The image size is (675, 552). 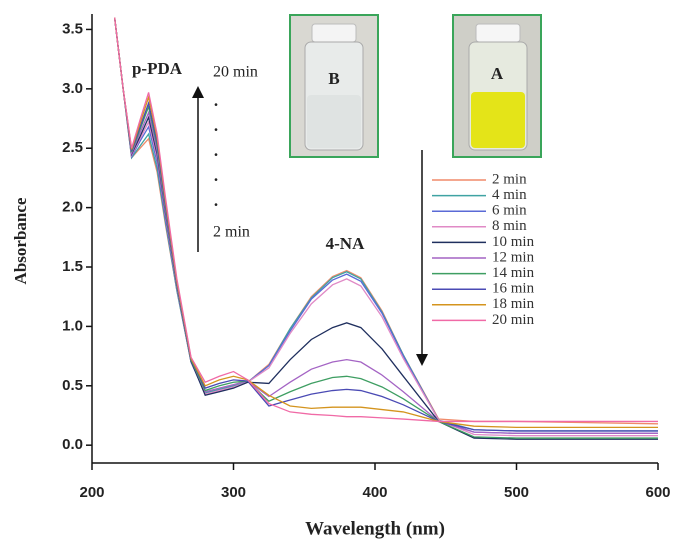 I want to click on photo-a, so click(x=497, y=86).